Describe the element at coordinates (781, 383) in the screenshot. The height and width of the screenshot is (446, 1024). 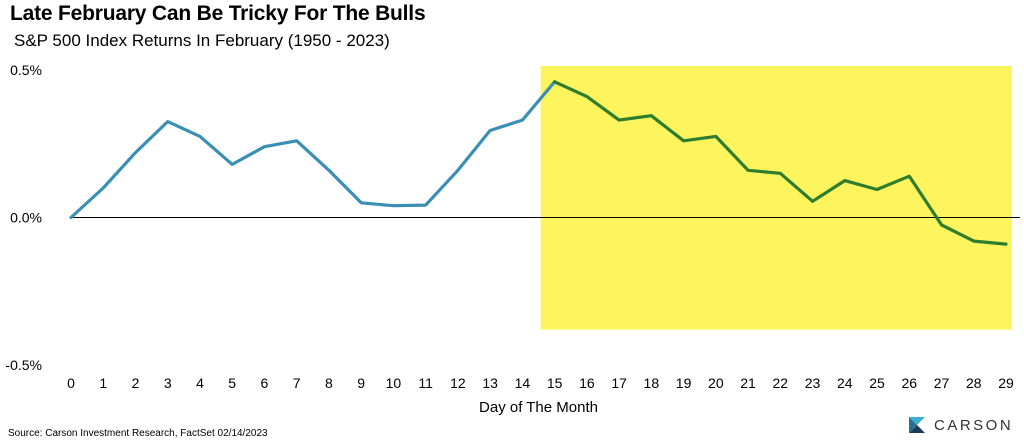
I see `x-tick-label: 22` at that location.